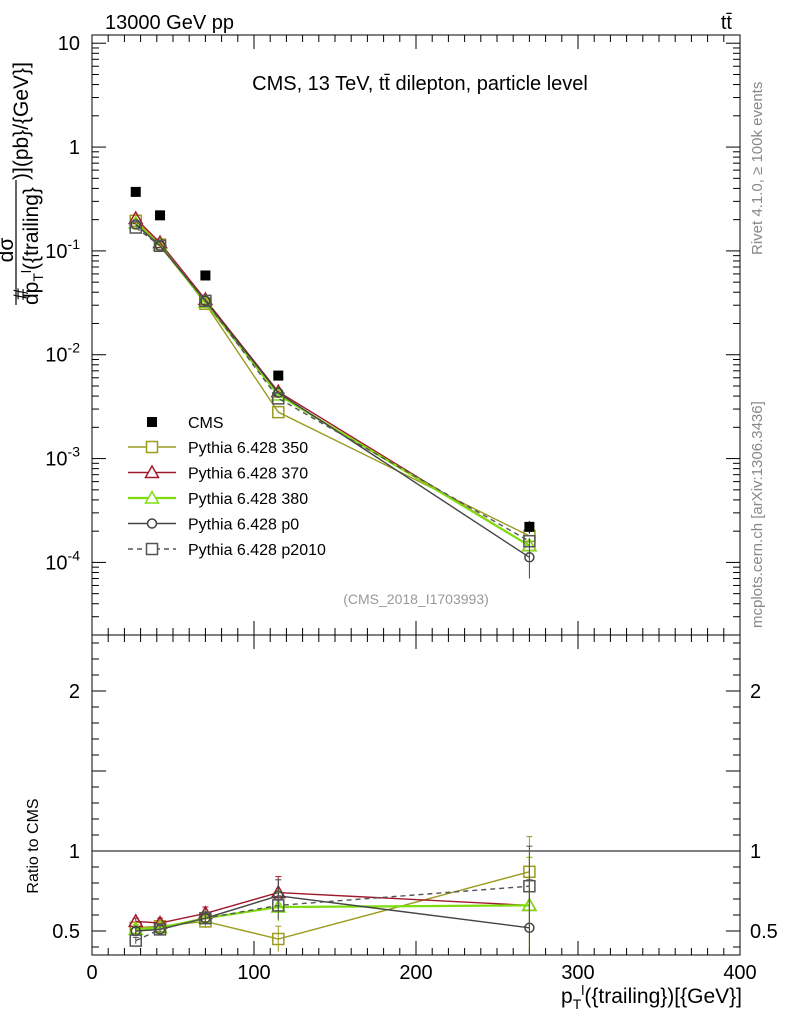 The image size is (786, 1024). I want to click on y-tick-label: 10, so click(69, 44).